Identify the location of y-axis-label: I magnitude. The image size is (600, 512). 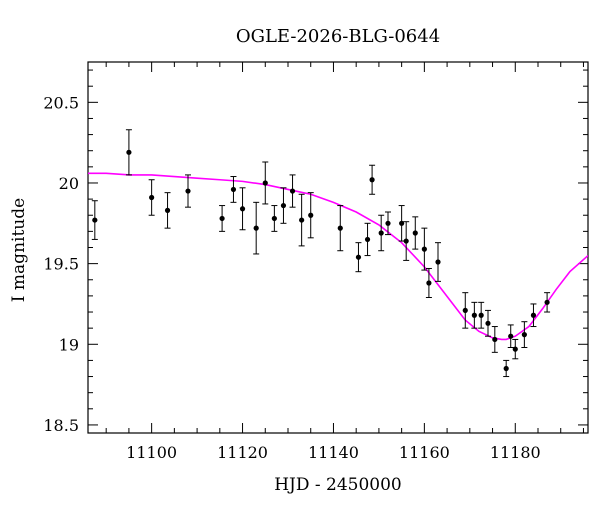
(19, 250).